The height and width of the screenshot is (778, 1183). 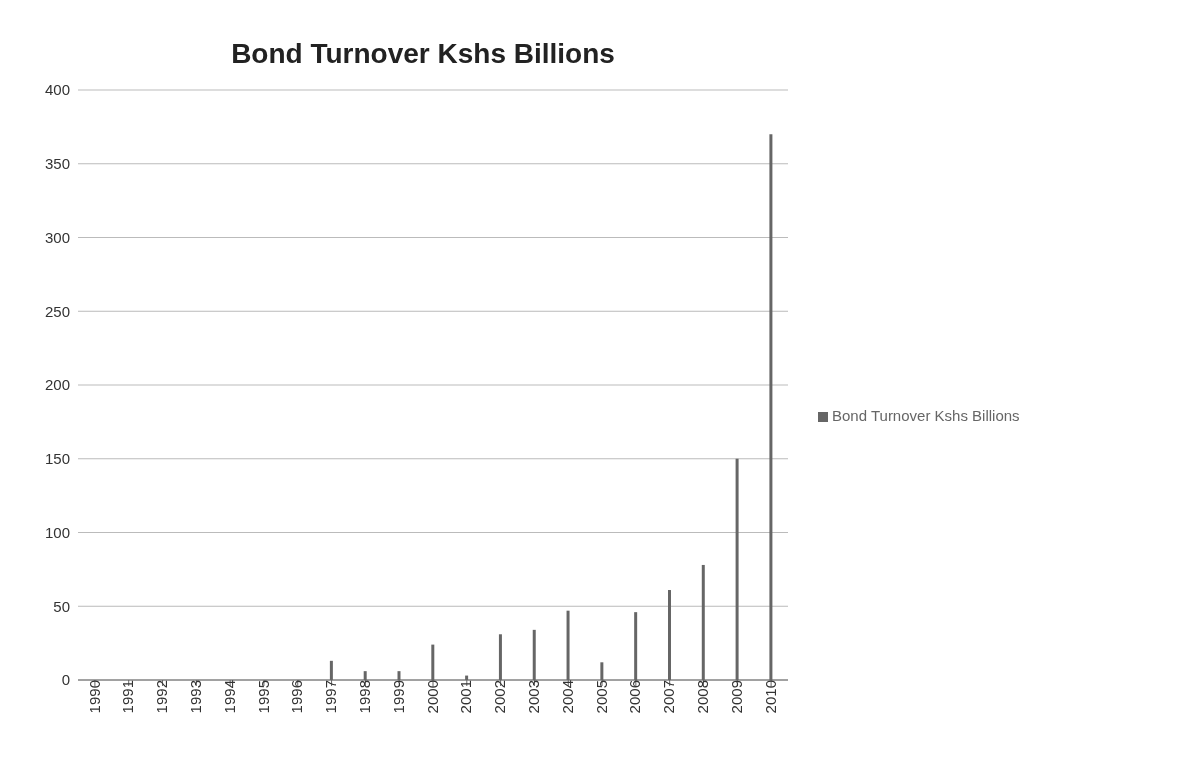 I want to click on x-tick-label: 2009, so click(x=736, y=697).